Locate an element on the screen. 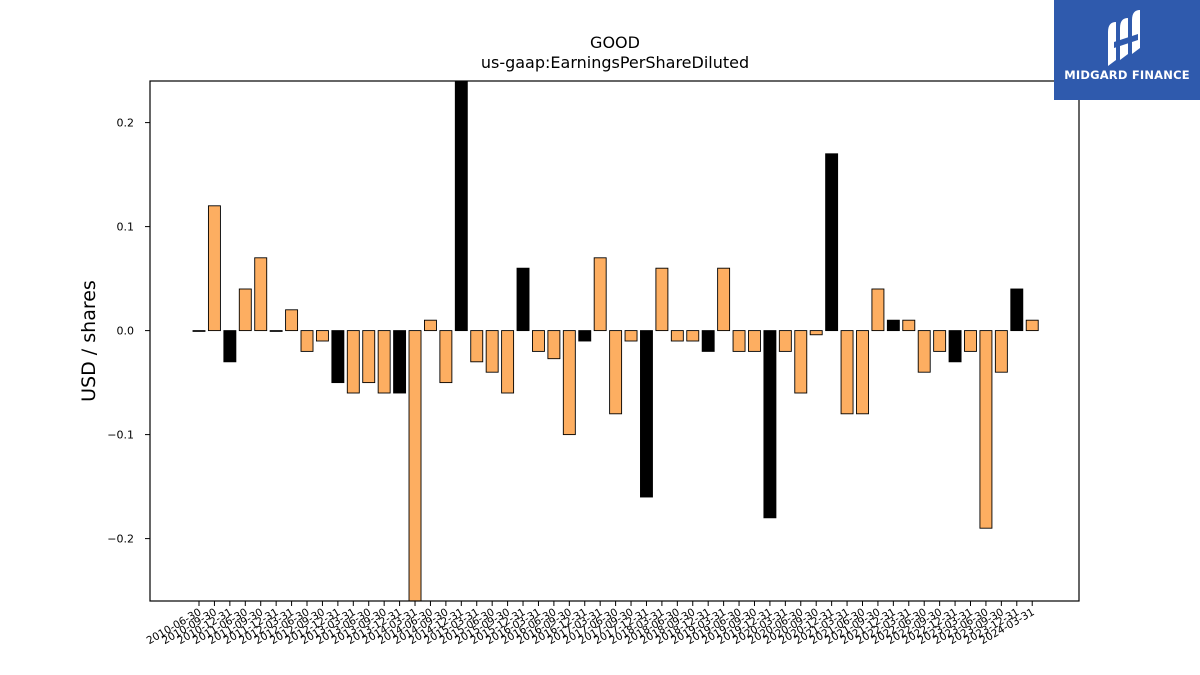 Image resolution: width=1200 pixels, height=675 pixels. y-tick-label: −0.2 is located at coordinates (120, 539).